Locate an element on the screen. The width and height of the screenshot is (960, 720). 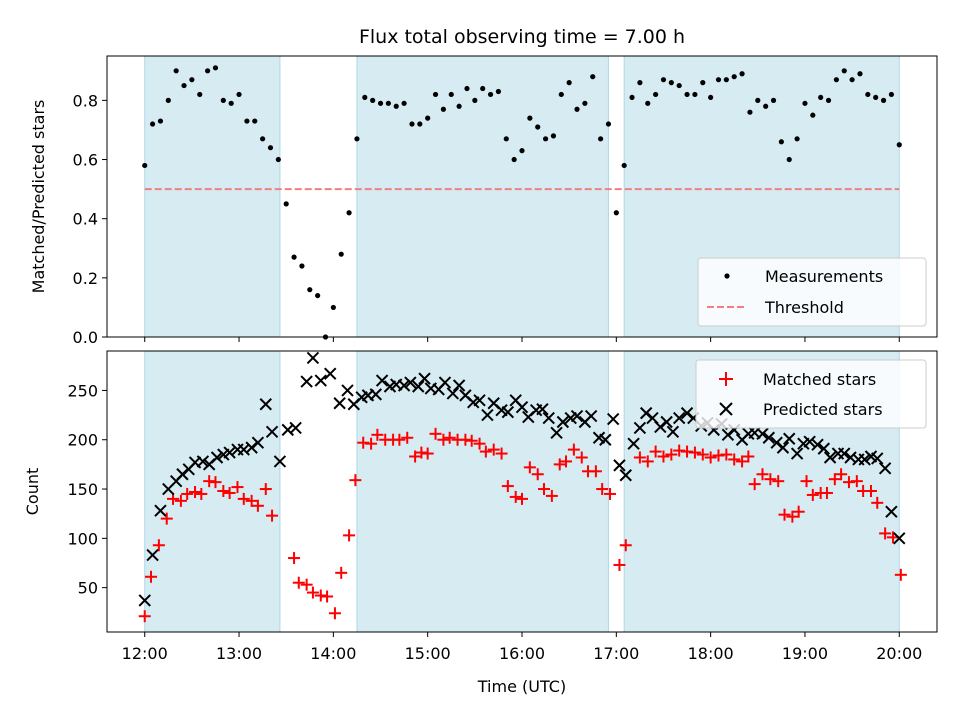
legend-measurements-label: Measurements is located at coordinates (824, 276).